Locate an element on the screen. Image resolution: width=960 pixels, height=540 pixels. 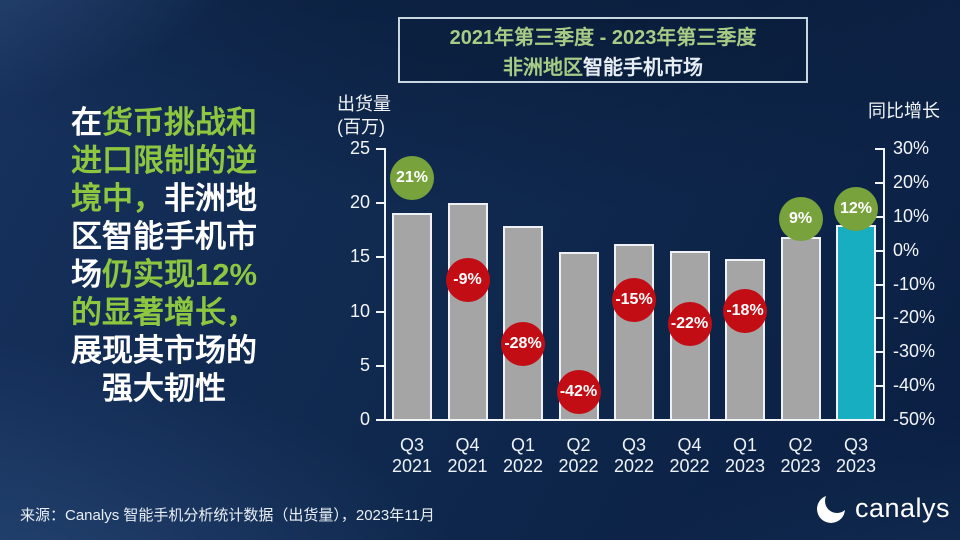
left-axis-tick-label: 0 is located at coordinates (364, 419).